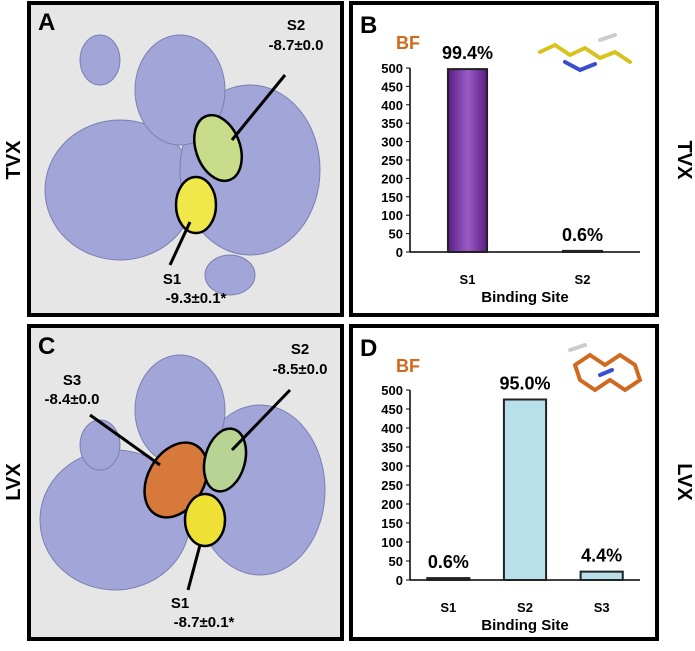  What do you see at coordinates (72, 399) in the screenshot?
I see `site-energy: -8.4±0.0` at bounding box center [72, 399].